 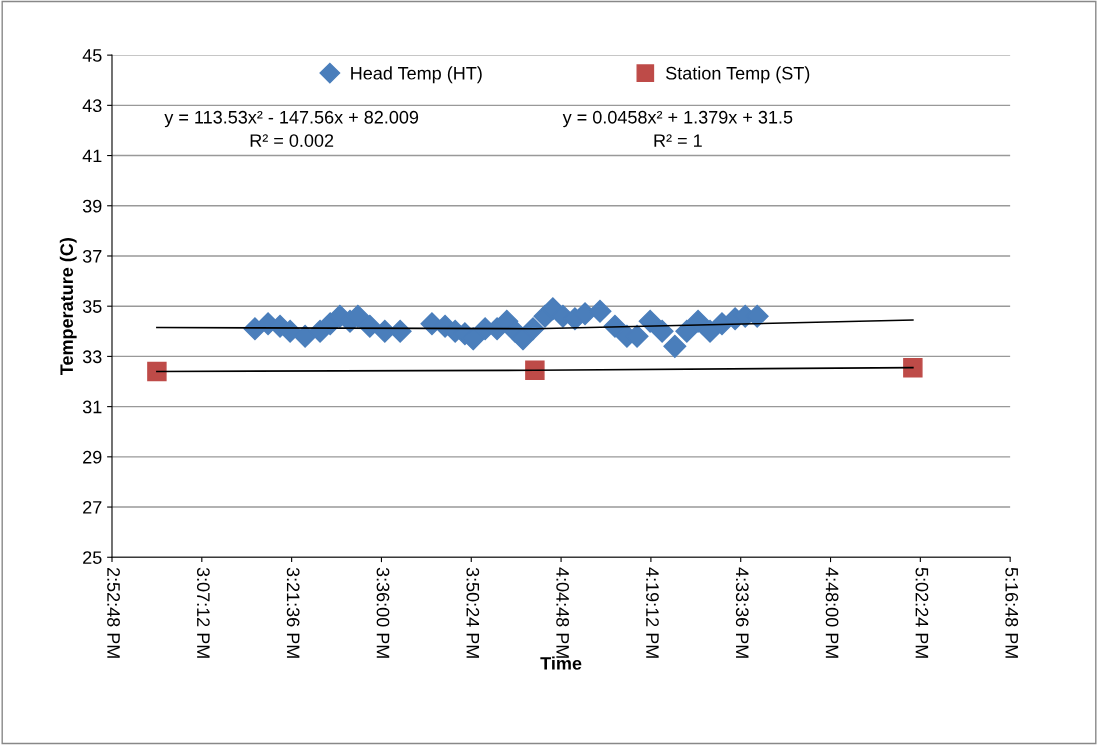 I want to click on y-tick-label: 29, so click(x=92, y=457).